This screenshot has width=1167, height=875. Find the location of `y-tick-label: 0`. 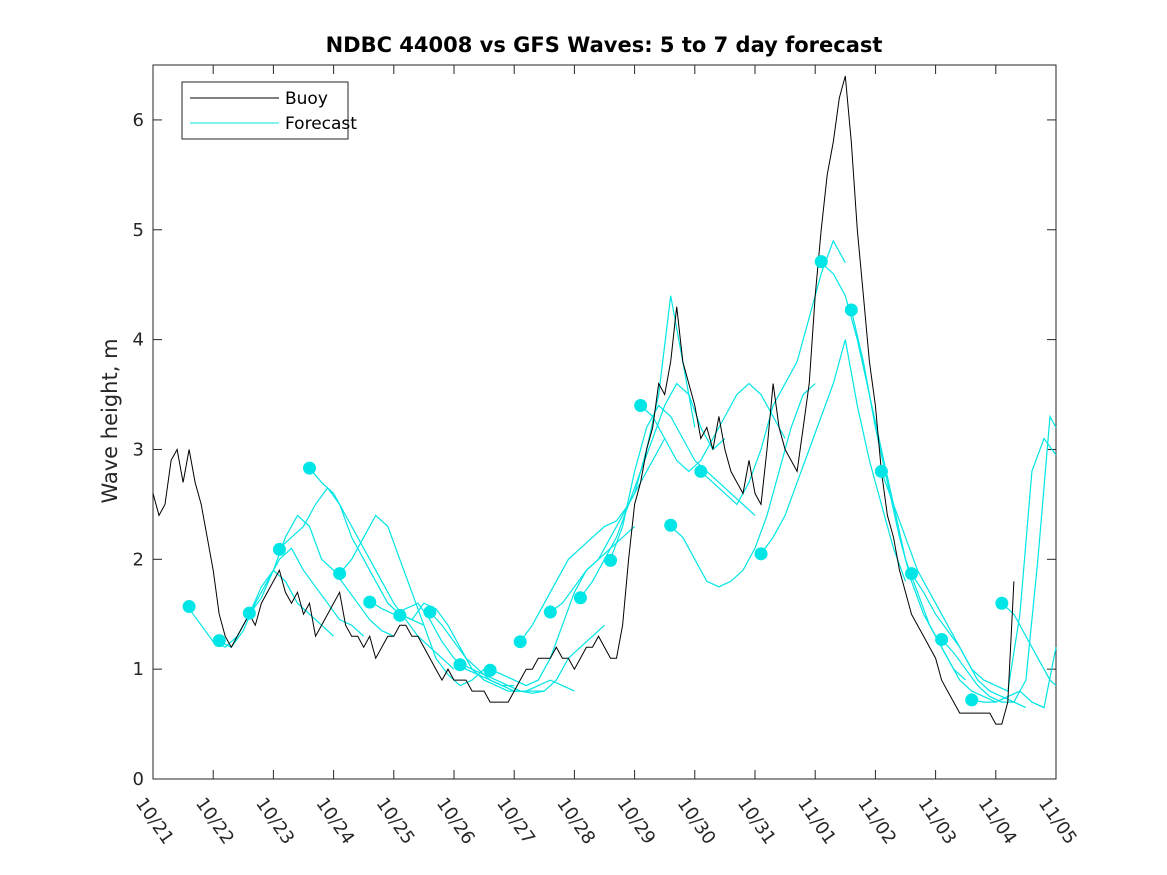

y-tick-label: 0 is located at coordinates (138, 779).